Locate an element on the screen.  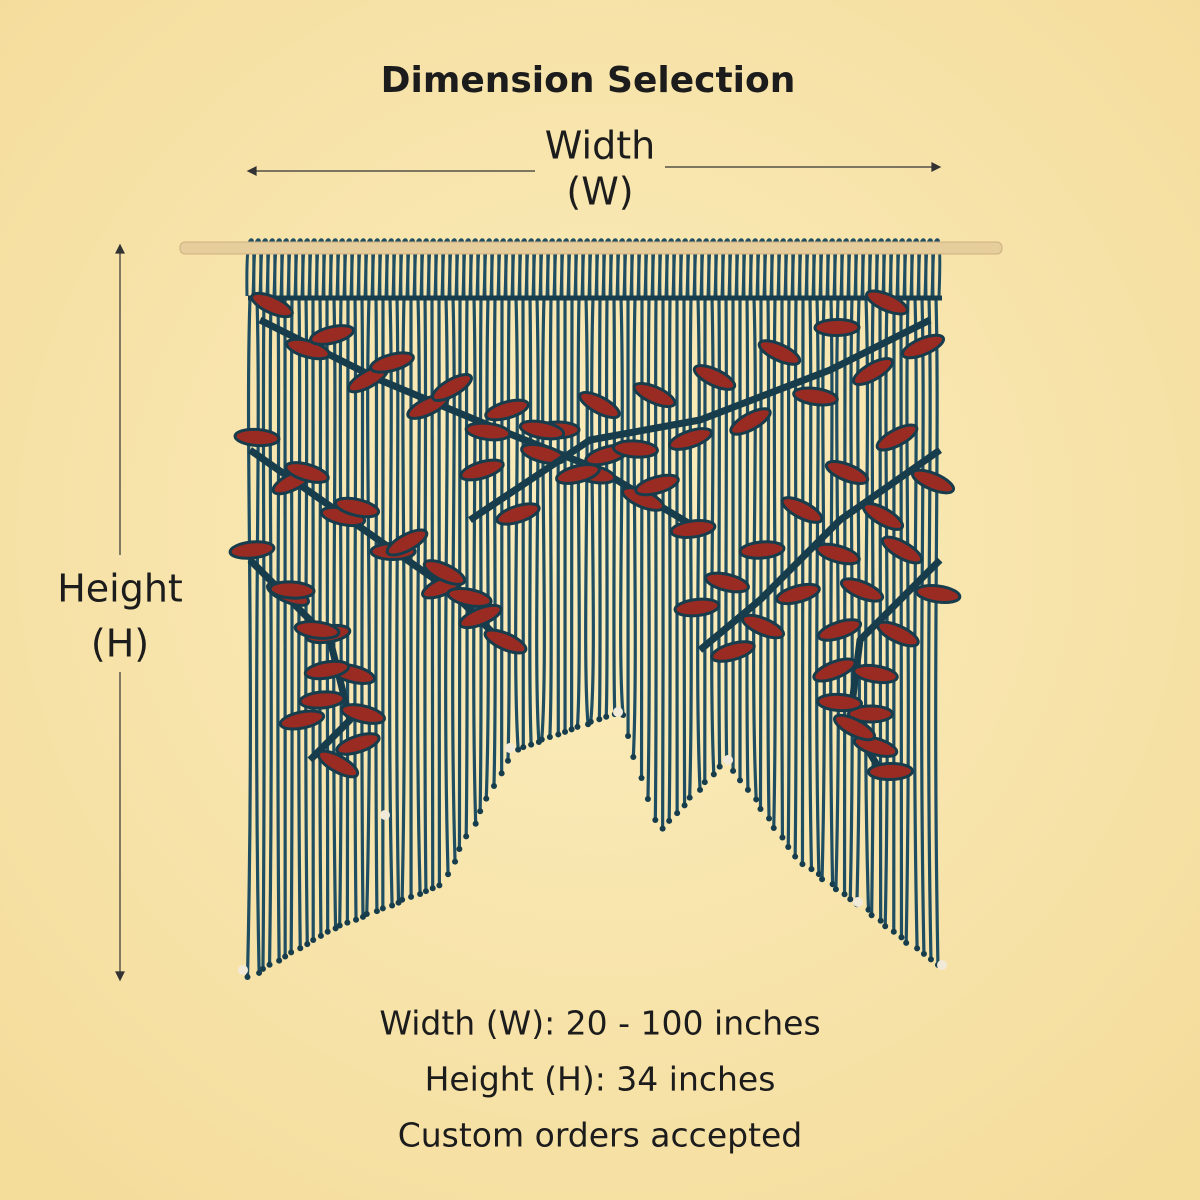
width-arrow is located at coordinates (594, 169).